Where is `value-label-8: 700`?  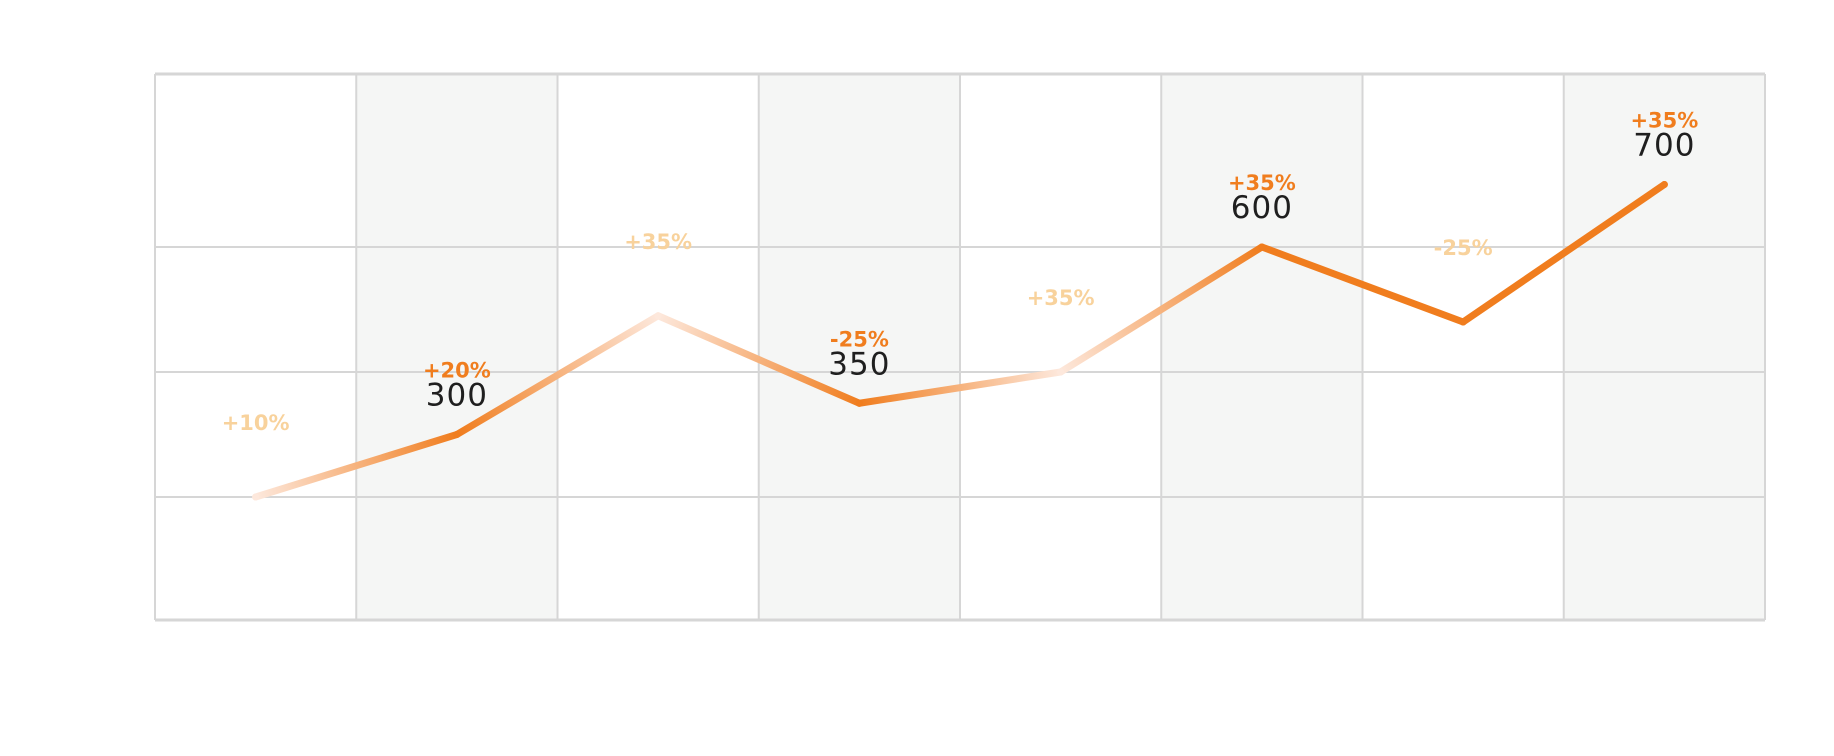
value-label-8: 700 is located at coordinates (1664, 146).